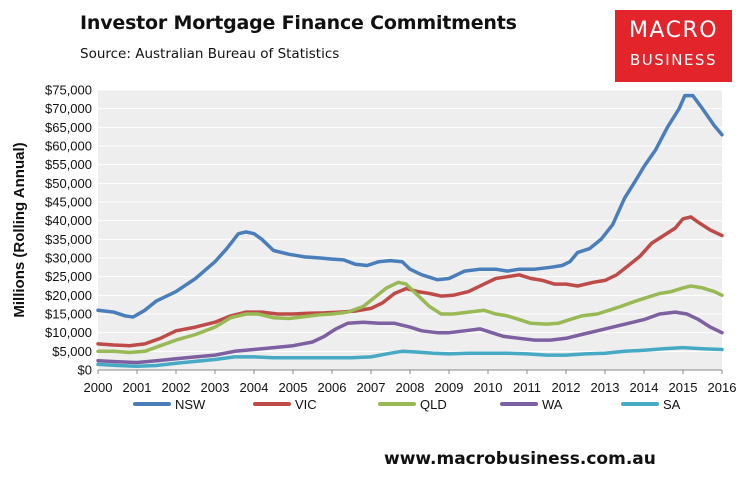 This screenshot has height=480, width=742. Describe the element at coordinates (68, 146) in the screenshot. I see `y-tick-label: $60,000` at that location.